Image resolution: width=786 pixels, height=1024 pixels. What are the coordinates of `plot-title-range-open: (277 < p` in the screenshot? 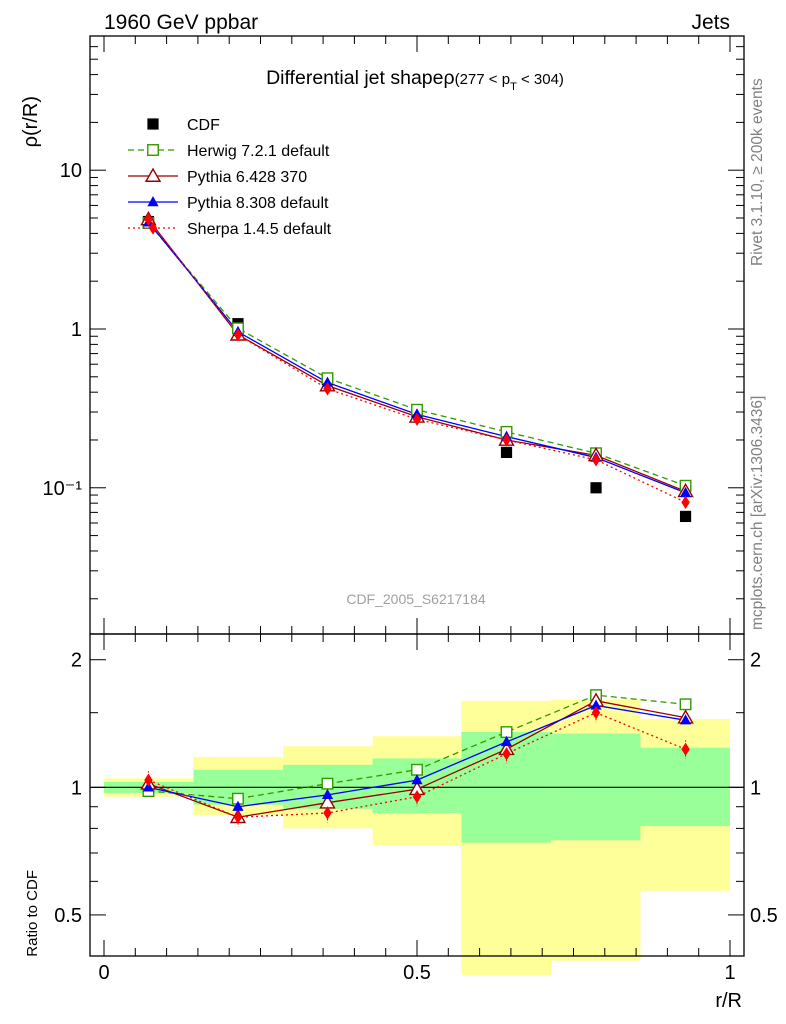 It's located at (482, 79).